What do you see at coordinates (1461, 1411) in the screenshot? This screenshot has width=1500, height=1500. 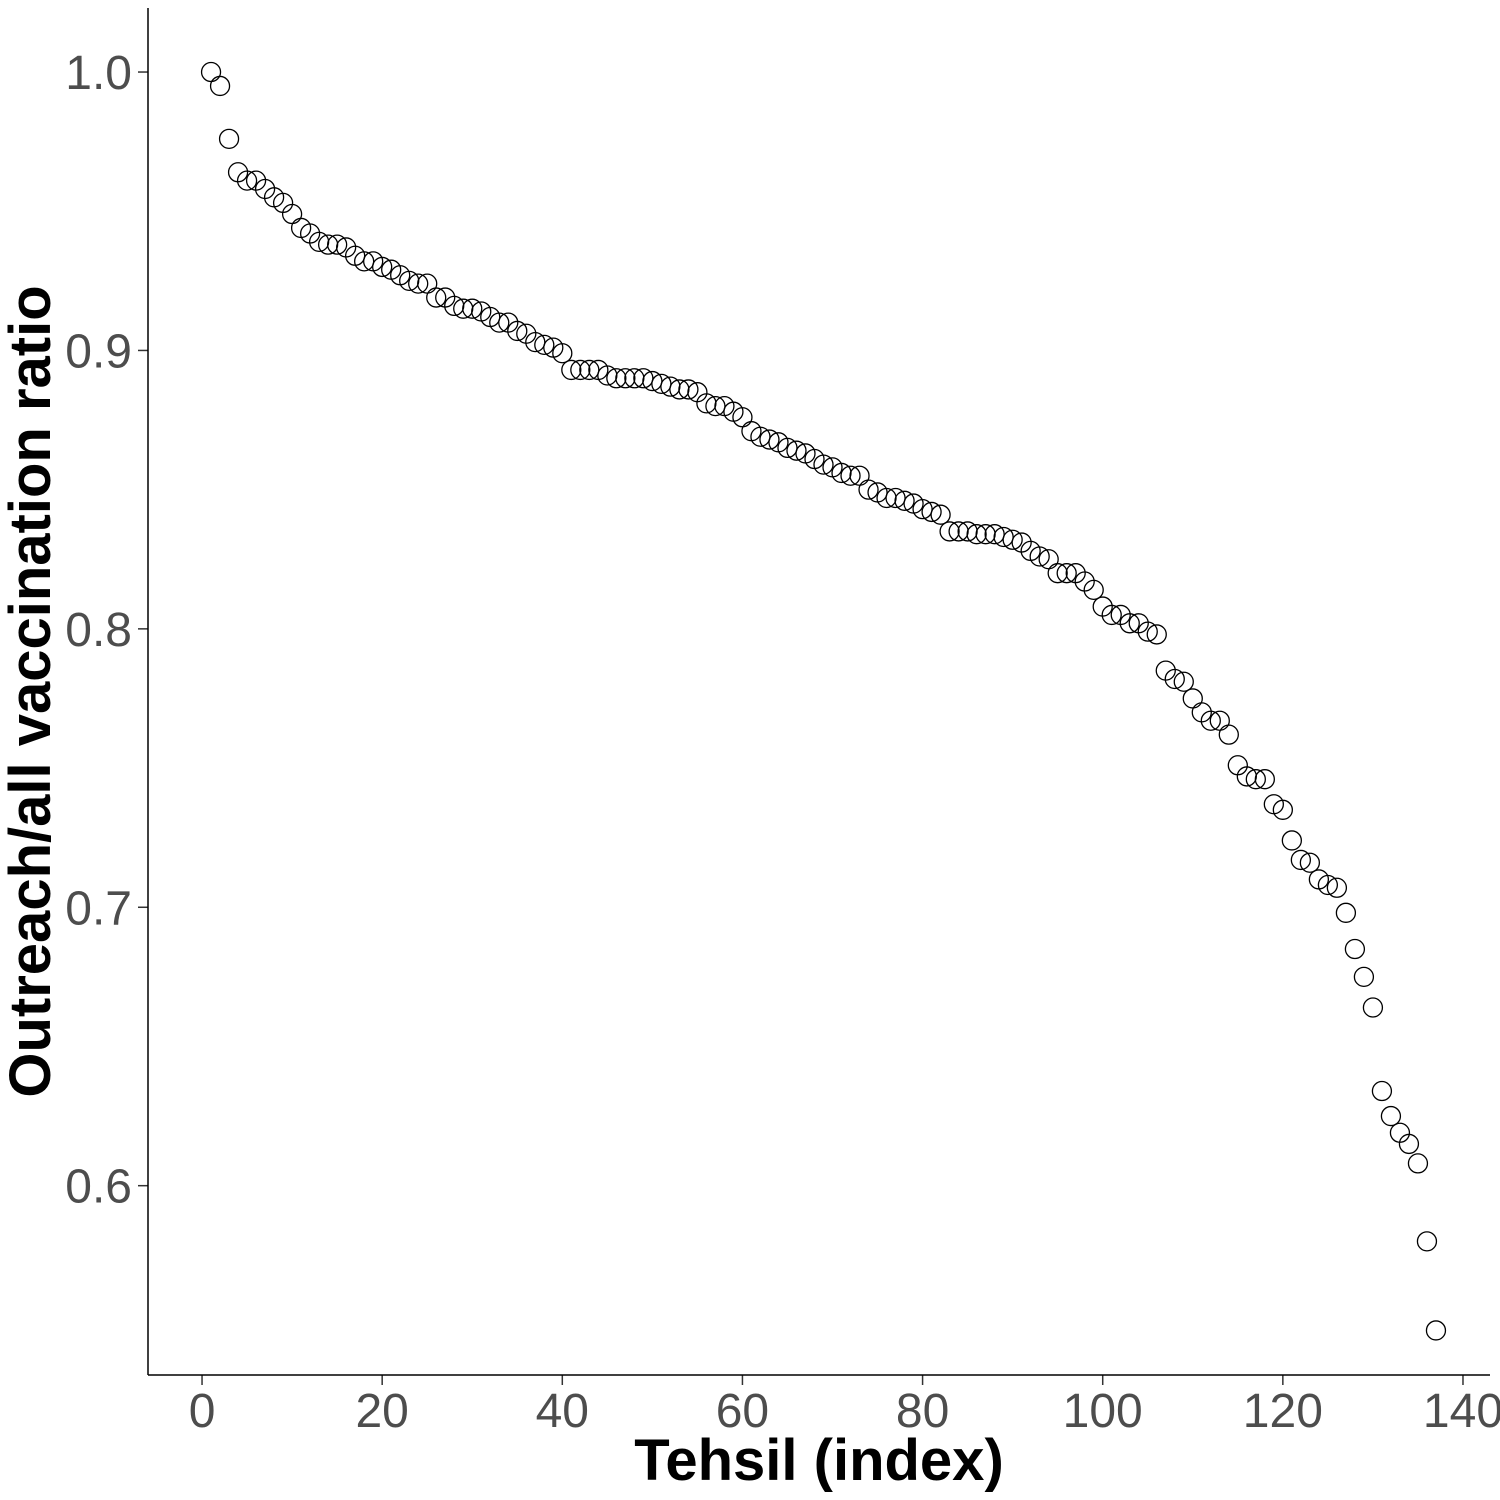 I see `x-tick-label: 140` at bounding box center [1461, 1411].